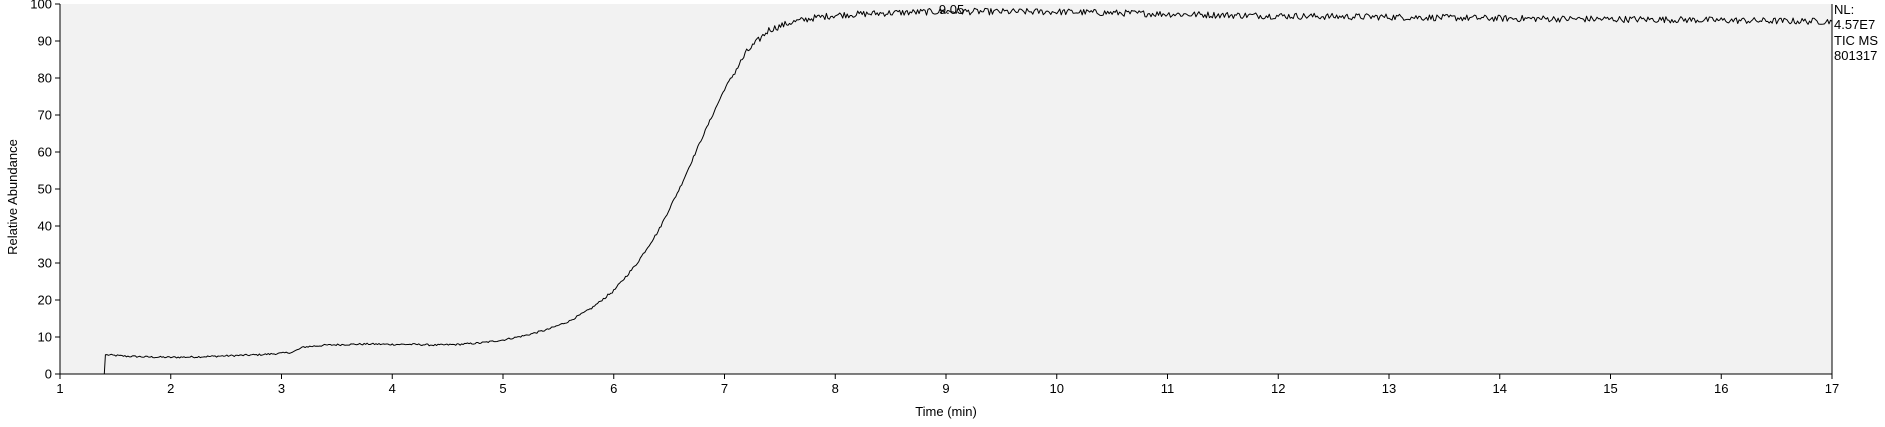 The height and width of the screenshot is (427, 1885). I want to click on y-tick-label: 70, so click(45, 115).